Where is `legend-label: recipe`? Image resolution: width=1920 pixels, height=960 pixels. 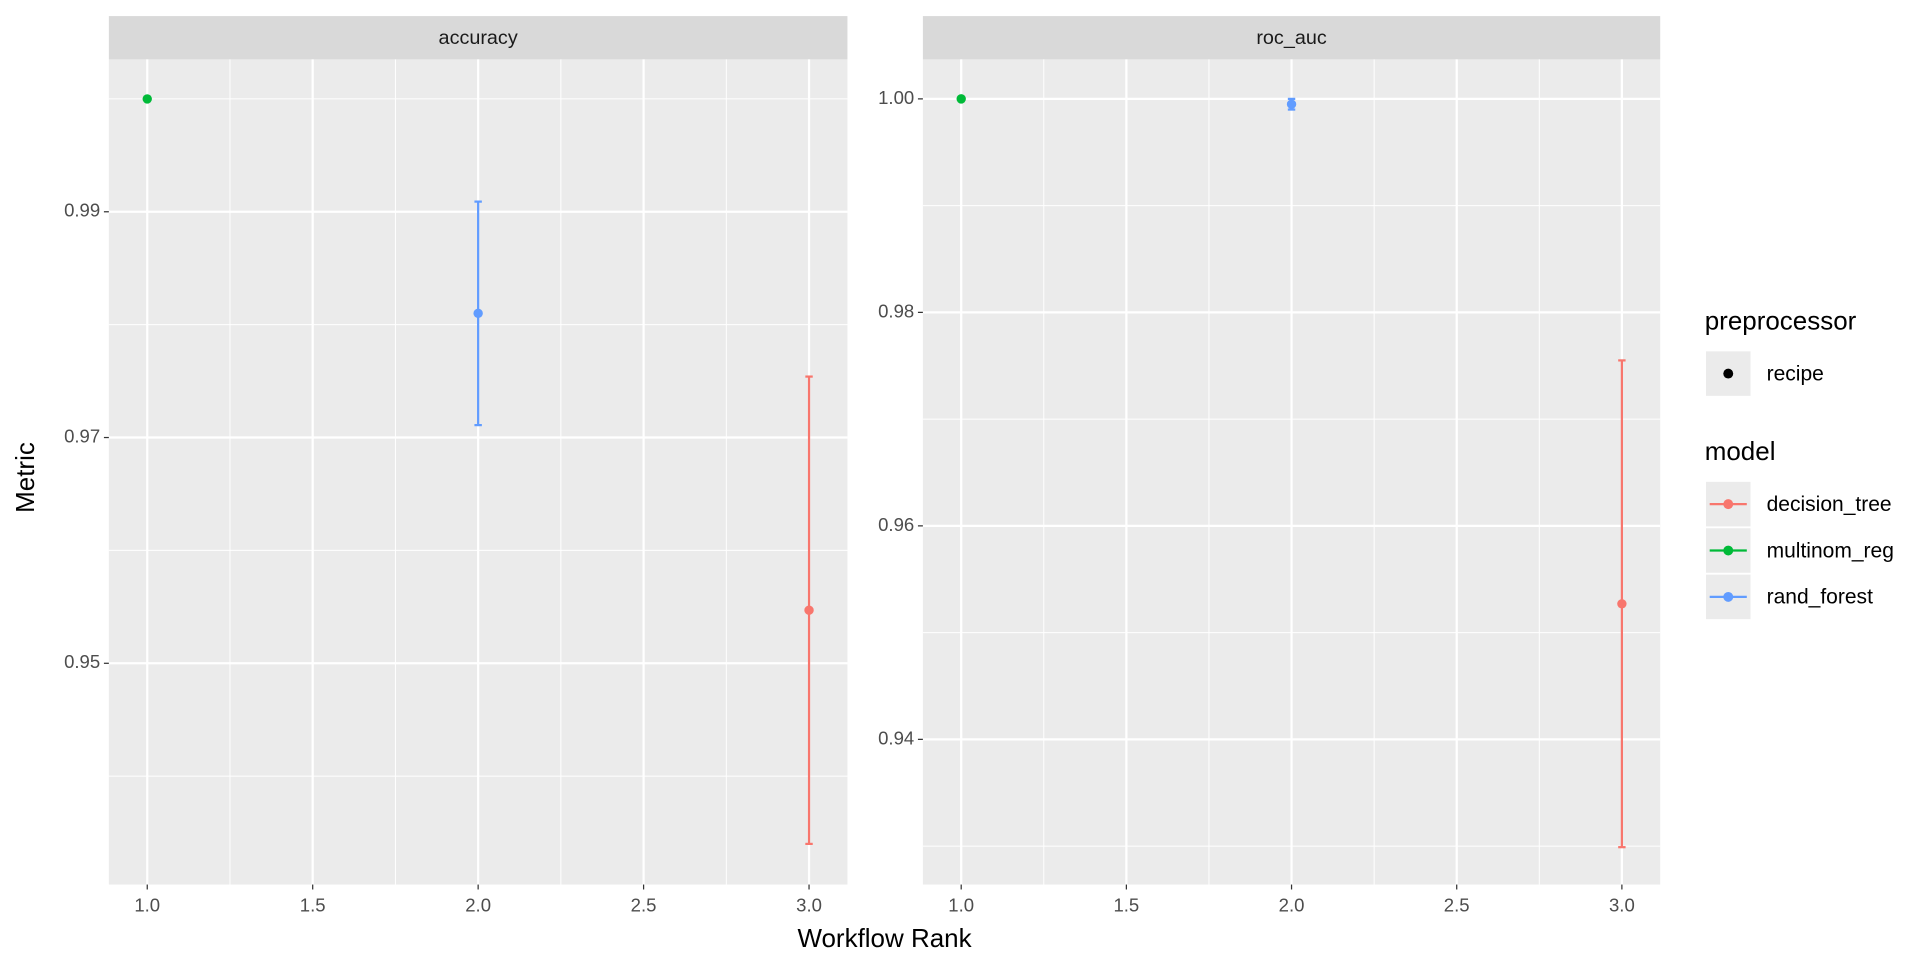
legend-label: recipe is located at coordinates (1795, 373).